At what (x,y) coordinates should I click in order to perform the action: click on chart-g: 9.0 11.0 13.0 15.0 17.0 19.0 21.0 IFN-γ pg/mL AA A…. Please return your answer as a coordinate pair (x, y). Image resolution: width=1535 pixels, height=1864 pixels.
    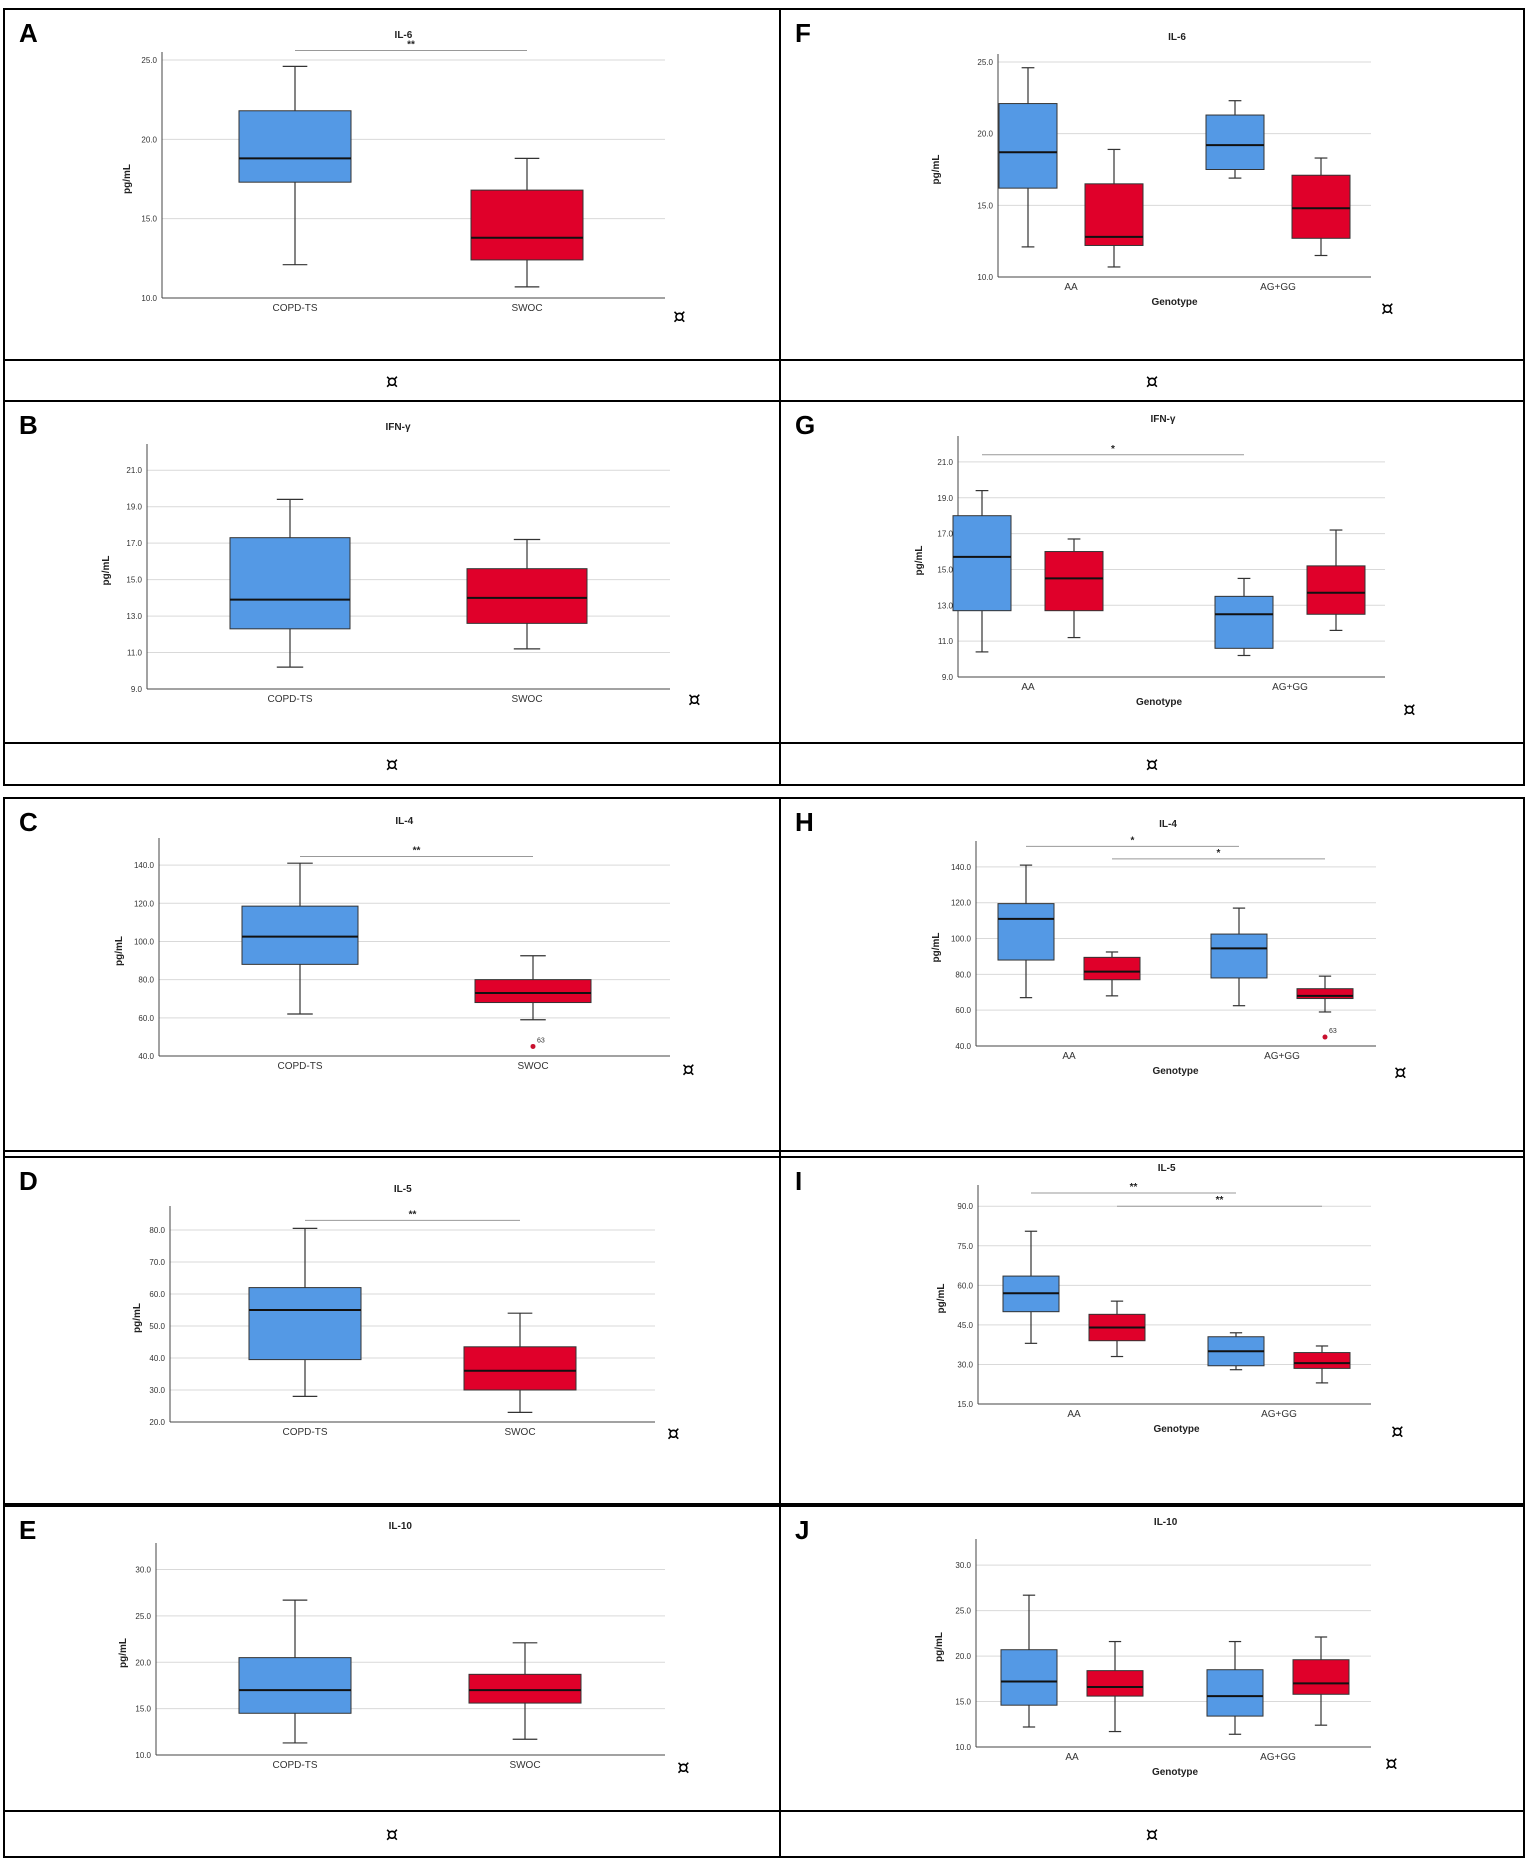
    Looking at the image, I should click on (1149, 561).